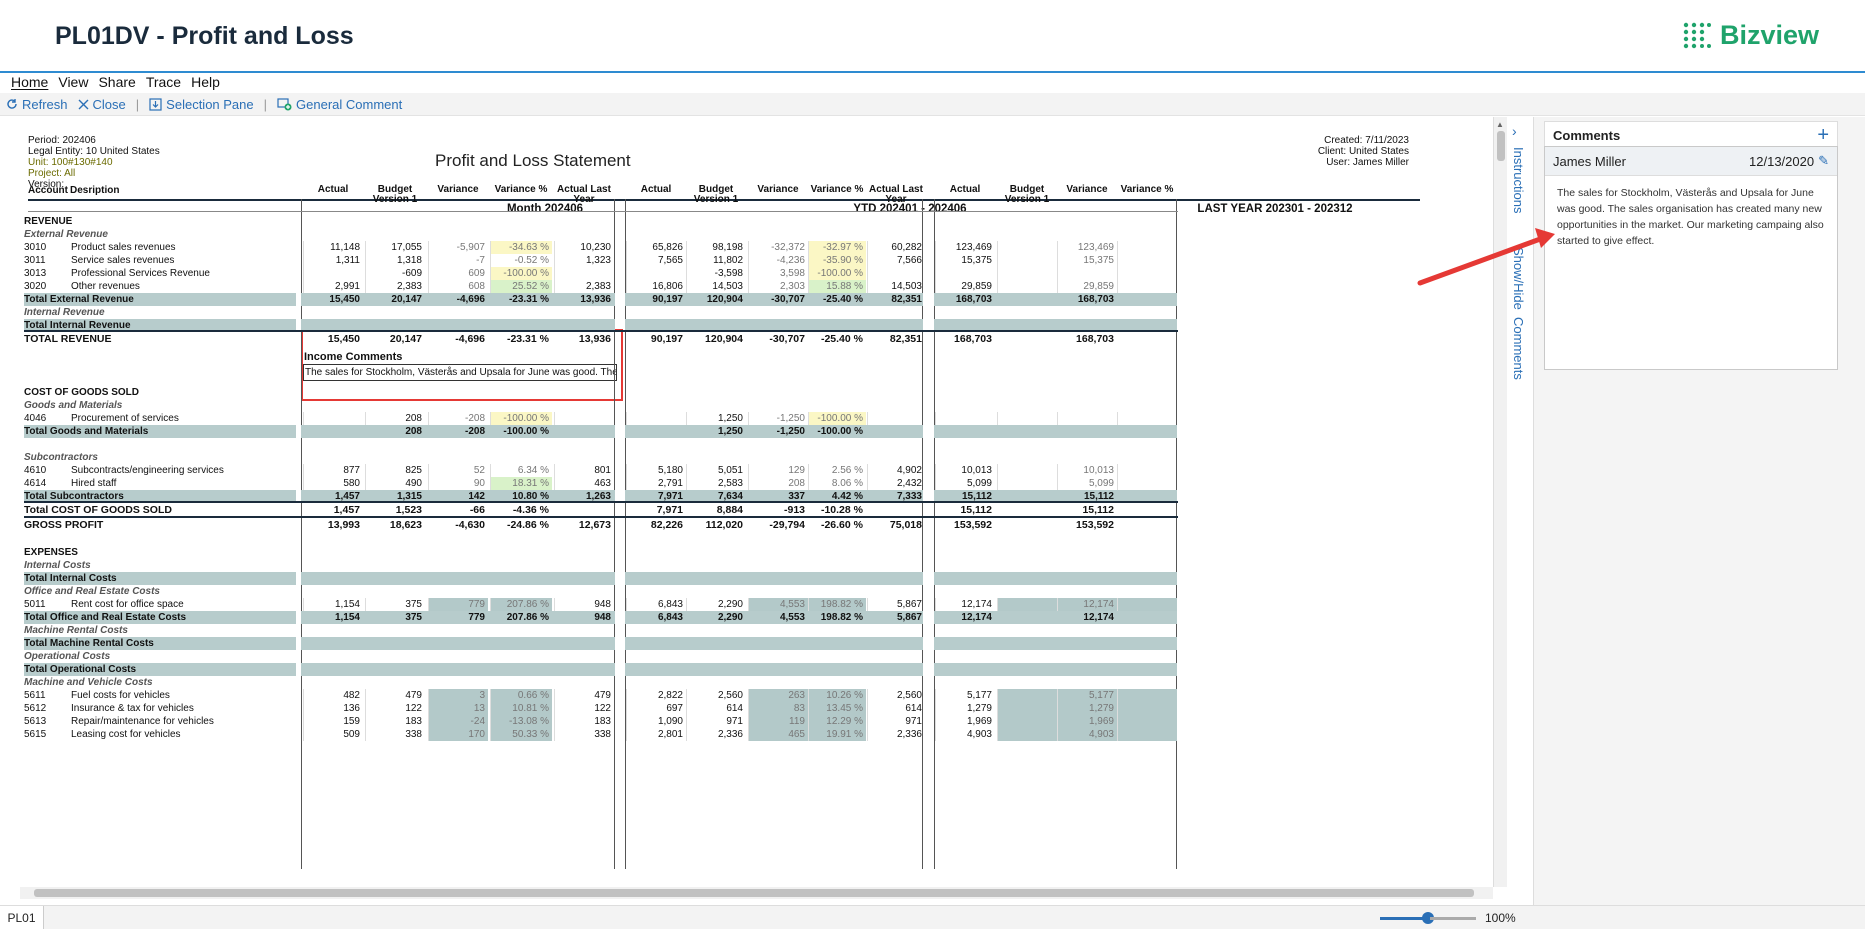  What do you see at coordinates (584, 721) in the screenshot?
I see `value-cell: 183` at bounding box center [584, 721].